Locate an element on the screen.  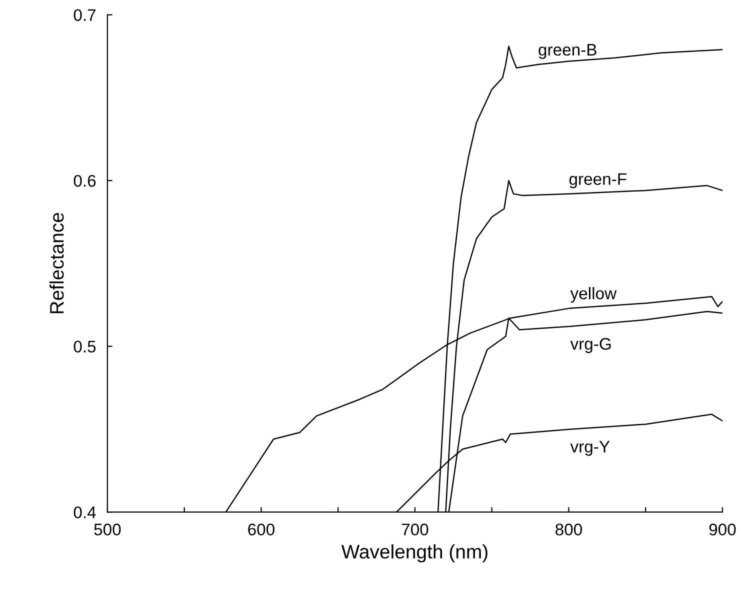
x-axis-title: Wavelength (nm) is located at coordinates (414, 553).